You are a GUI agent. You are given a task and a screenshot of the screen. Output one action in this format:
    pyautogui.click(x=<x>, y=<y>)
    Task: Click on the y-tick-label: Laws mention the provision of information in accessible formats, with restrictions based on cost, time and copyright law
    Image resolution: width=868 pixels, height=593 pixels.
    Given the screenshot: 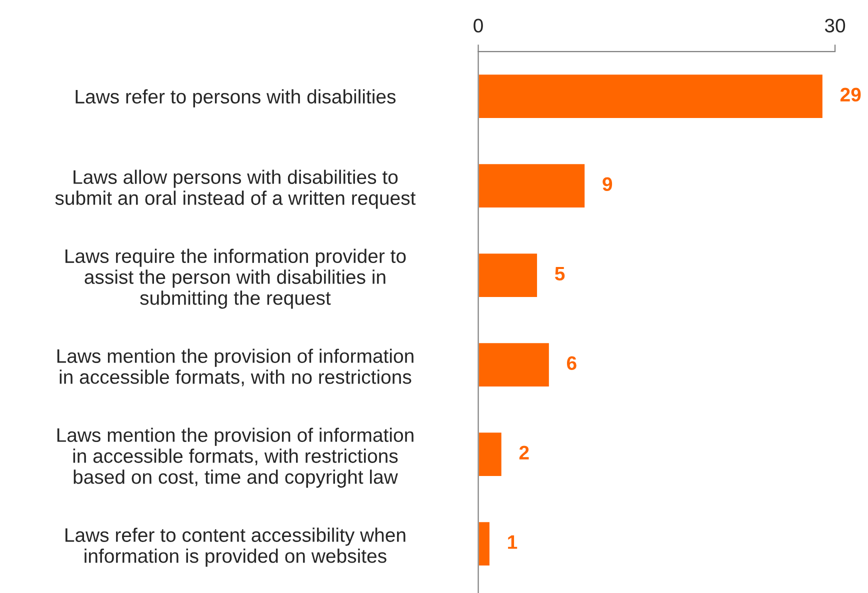 What is the action you would take?
    pyautogui.click(x=235, y=458)
    